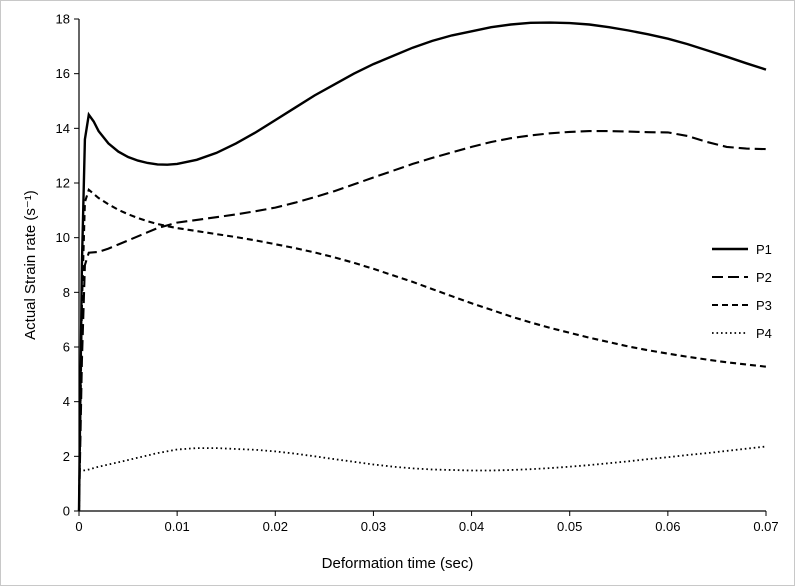 The height and width of the screenshot is (586, 795). I want to click on legend-item-p4: P4, so click(741, 333).